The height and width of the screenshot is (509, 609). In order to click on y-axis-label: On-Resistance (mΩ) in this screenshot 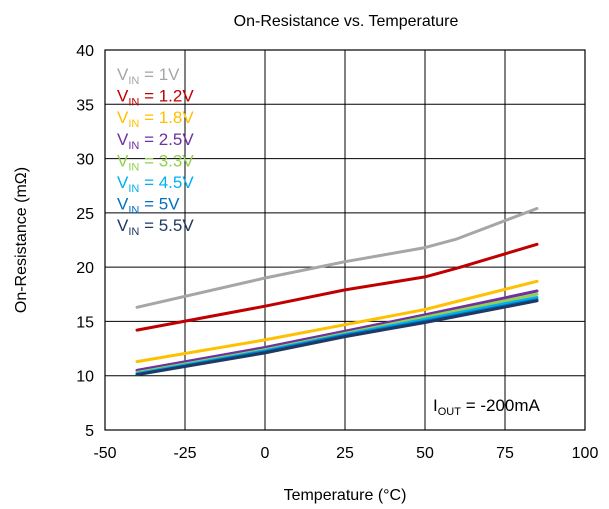, I will do `click(21, 240)`.